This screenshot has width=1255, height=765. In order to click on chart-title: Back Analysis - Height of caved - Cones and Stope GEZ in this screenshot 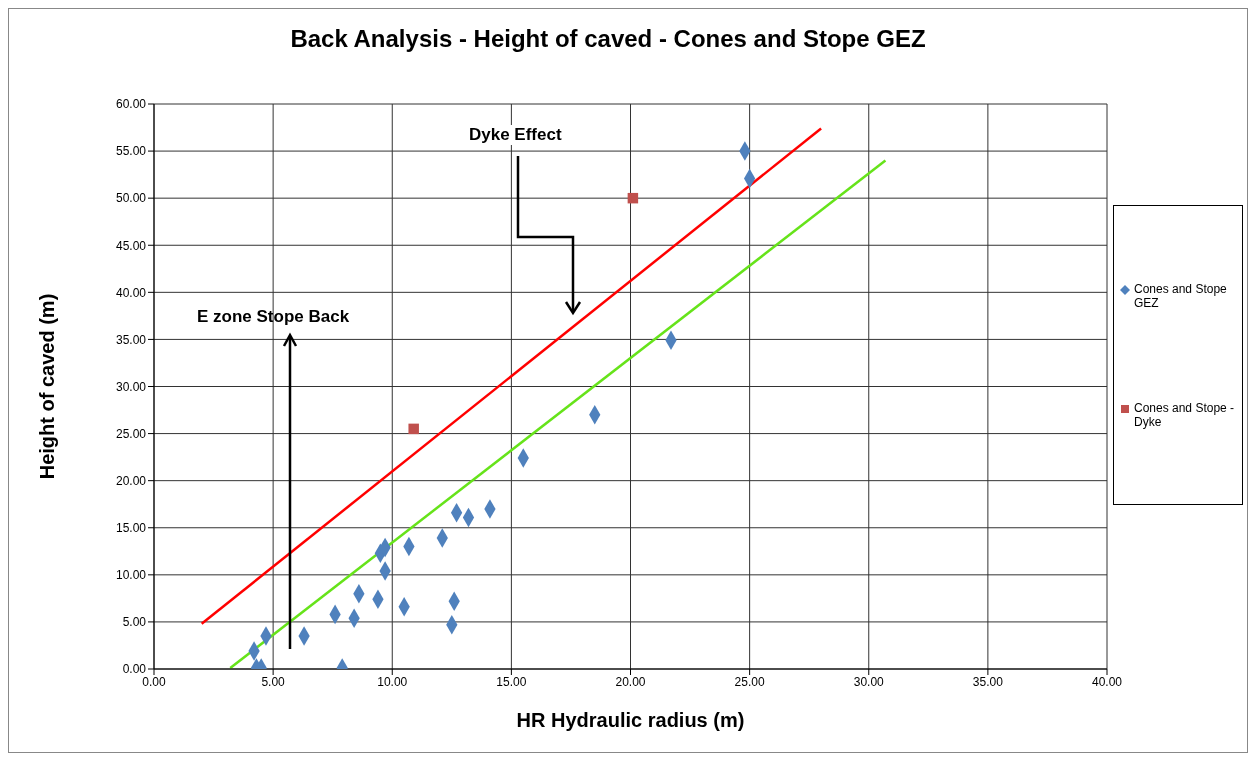, I will do `click(608, 39)`.